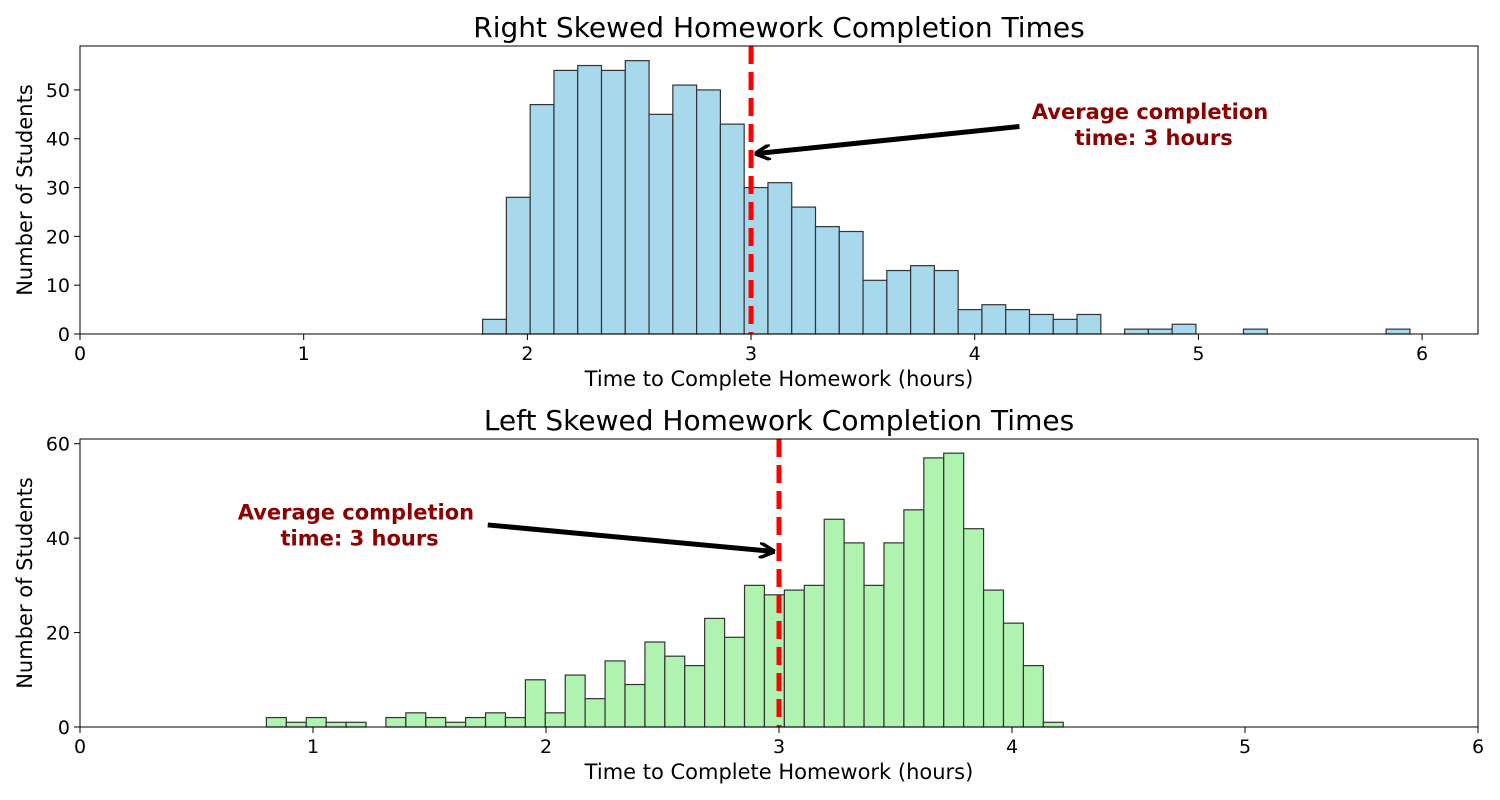  What do you see at coordinates (58, 189) in the screenshot?
I see `y-tick-label: 30` at bounding box center [58, 189].